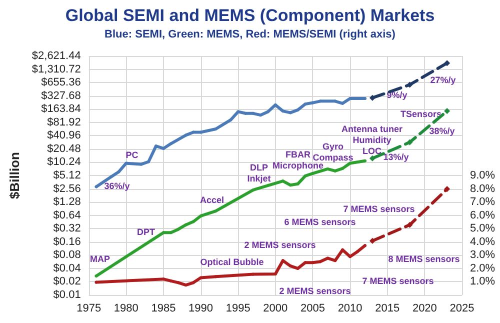 The height and width of the screenshot is (323, 500). I want to click on y-tick-label: $10.24, so click(64, 162).